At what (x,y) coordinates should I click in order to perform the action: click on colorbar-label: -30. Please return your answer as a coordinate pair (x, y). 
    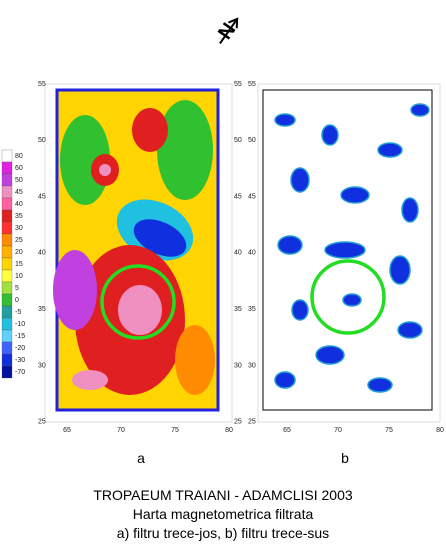
    Looking at the image, I should click on (20, 360).